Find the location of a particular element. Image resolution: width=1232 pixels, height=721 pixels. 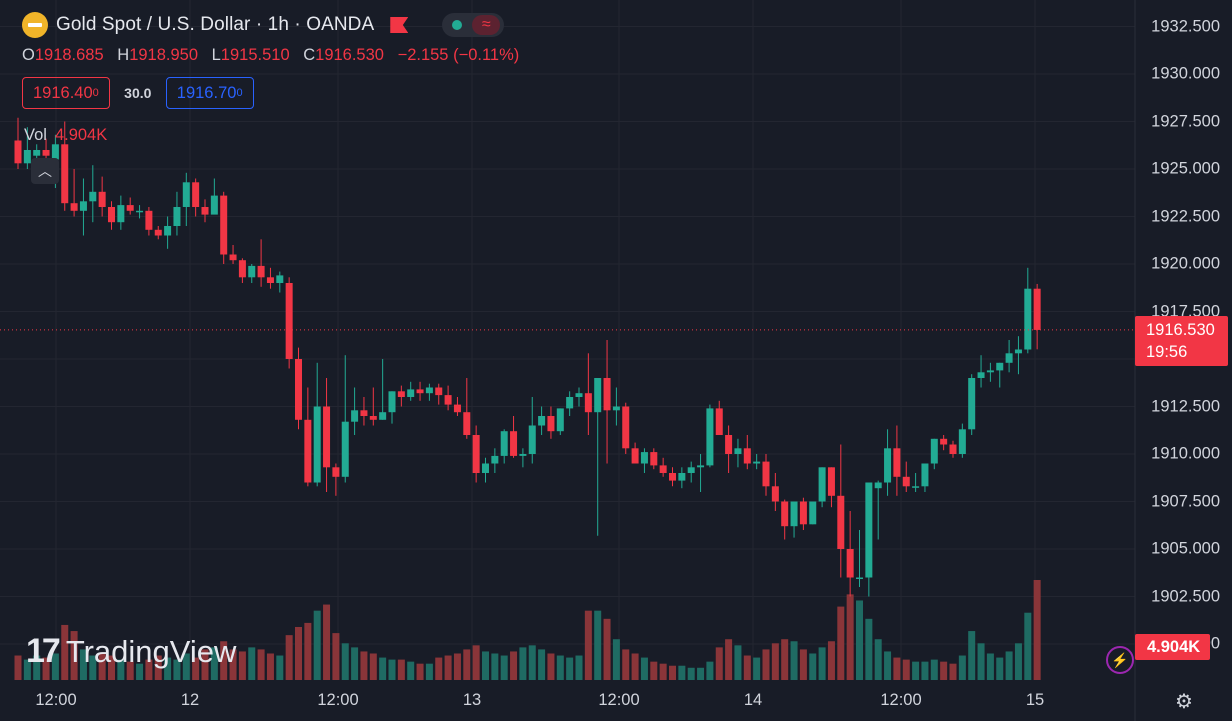

symbol-title: Gold Spot / U.S. Dollar · 1h · OANDA is located at coordinates (215, 24).